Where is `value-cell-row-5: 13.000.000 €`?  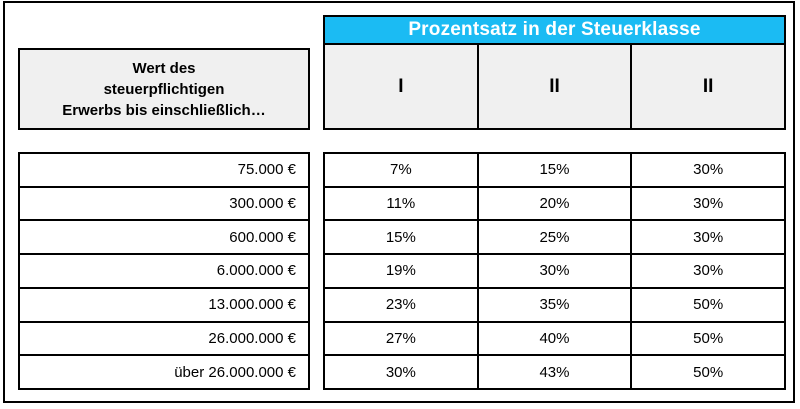
value-cell-row-5: 13.000.000 € is located at coordinates (164, 304).